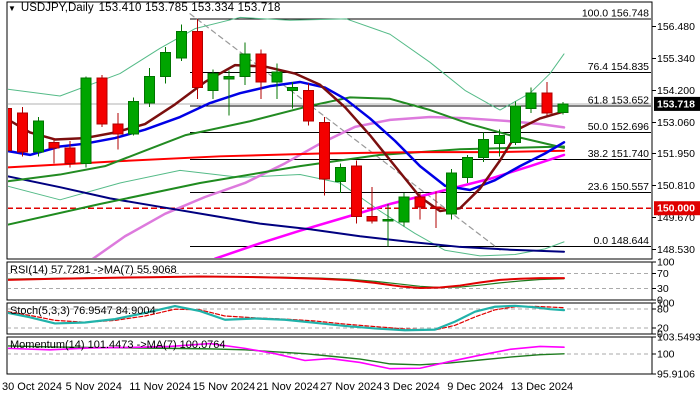 The width and height of the screenshot is (700, 400). I want to click on candle-8-Nov-2024, so click(118, 131).